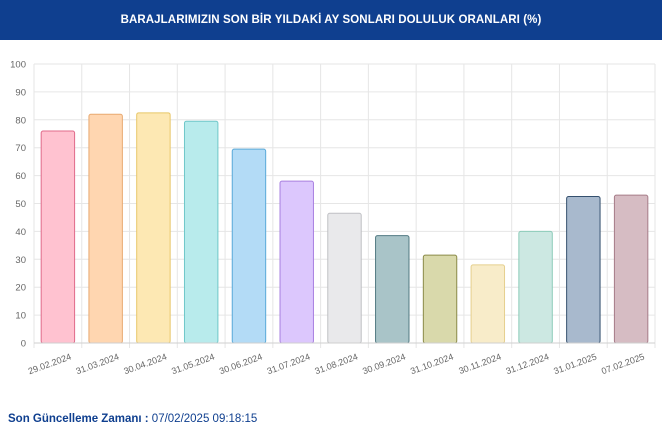 This screenshot has width=662, height=432. Describe the element at coordinates (392, 289) in the screenshot. I see `bar-30.09.2024` at that location.